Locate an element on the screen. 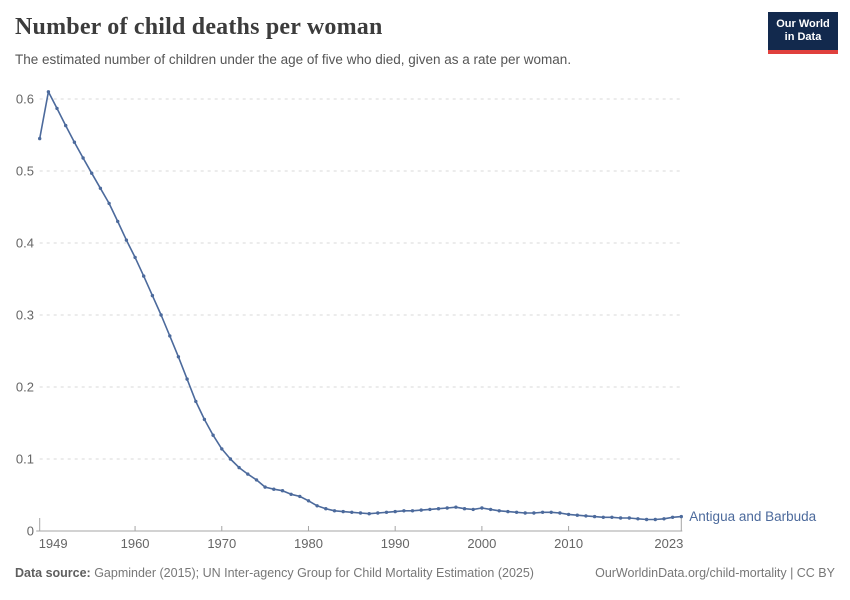 Image resolution: width=850 pixels, height=600 pixels. x-tick-label: 2010 is located at coordinates (568, 543).